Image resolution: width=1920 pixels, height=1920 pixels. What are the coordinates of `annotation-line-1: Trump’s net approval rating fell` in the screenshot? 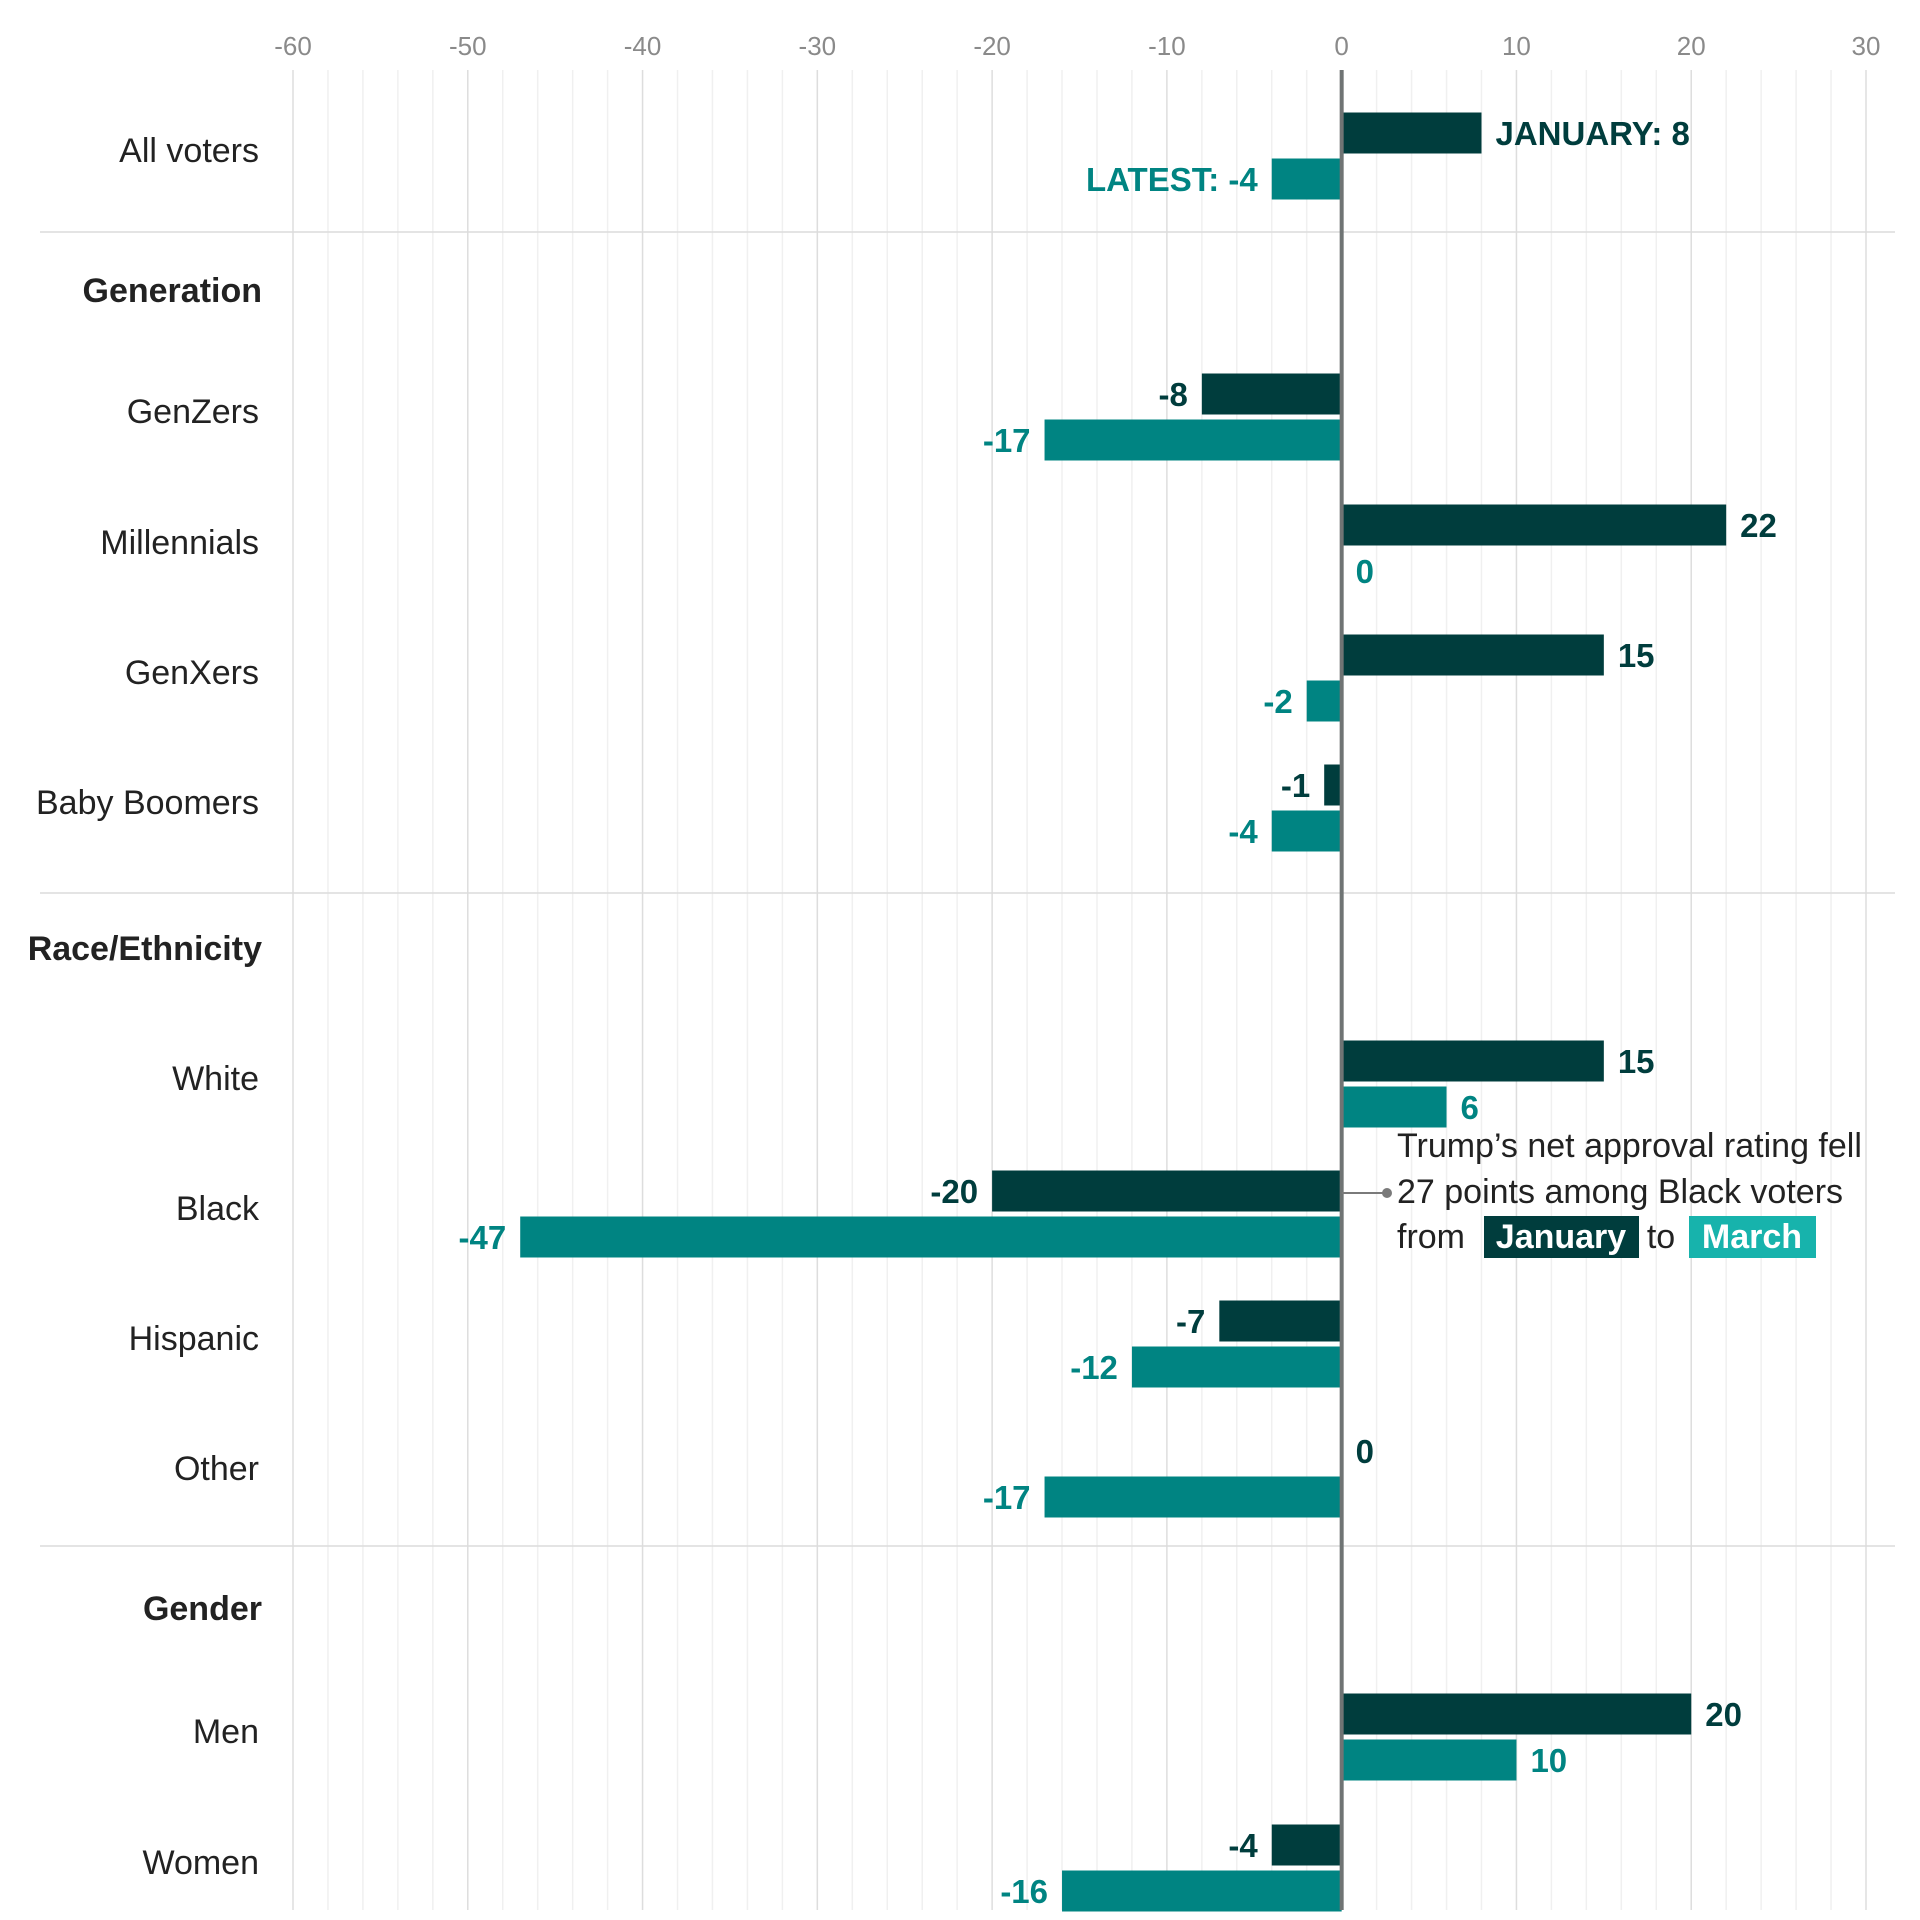 It's located at (1629, 1146).